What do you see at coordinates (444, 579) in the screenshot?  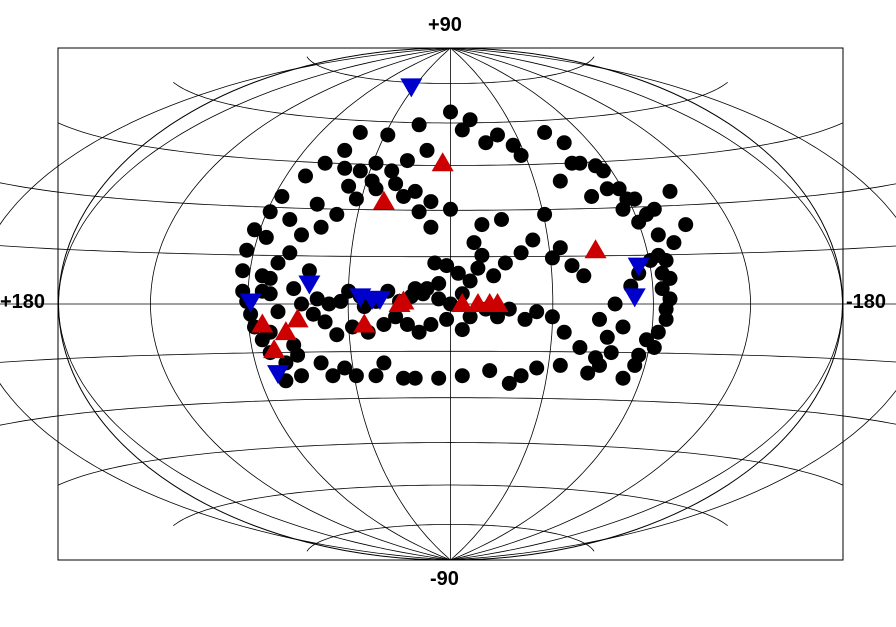 I see `axis-label-bottom: -90` at bounding box center [444, 579].